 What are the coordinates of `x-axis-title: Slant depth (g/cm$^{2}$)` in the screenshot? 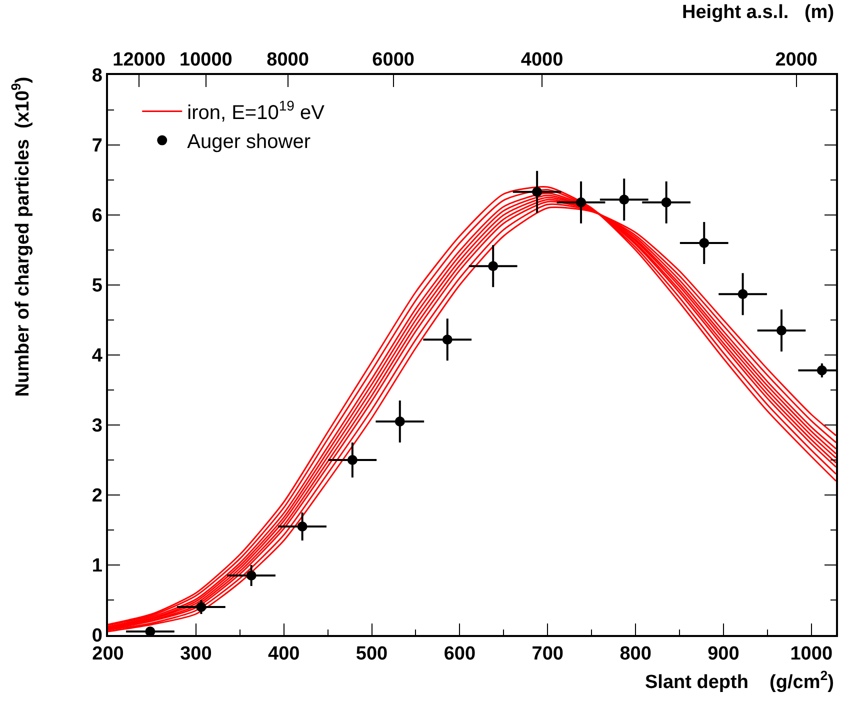 It's located at (739, 680).